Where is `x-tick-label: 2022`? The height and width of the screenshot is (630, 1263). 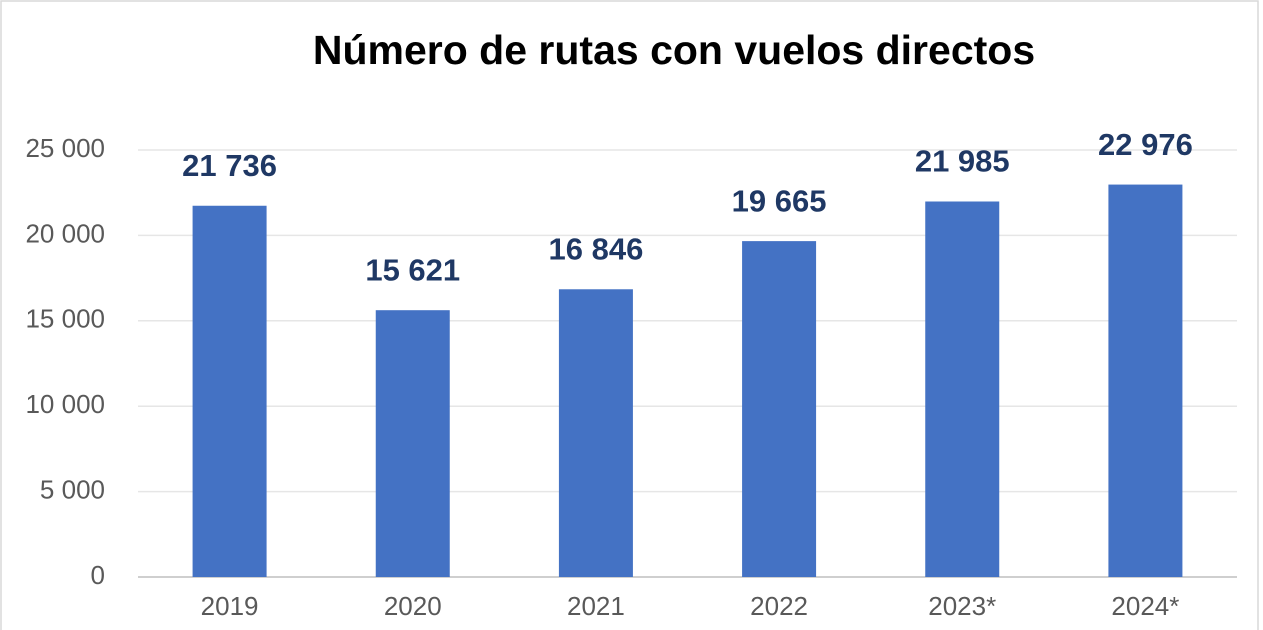
x-tick-label: 2022 is located at coordinates (779, 606).